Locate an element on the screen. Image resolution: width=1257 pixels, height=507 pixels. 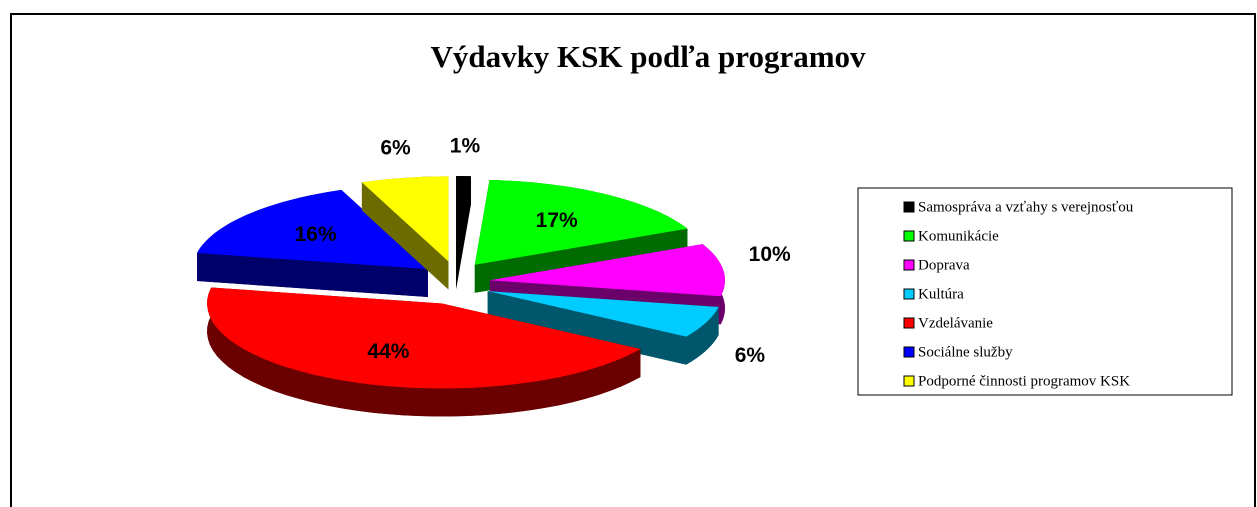
data-label: 44% is located at coordinates (388, 351).